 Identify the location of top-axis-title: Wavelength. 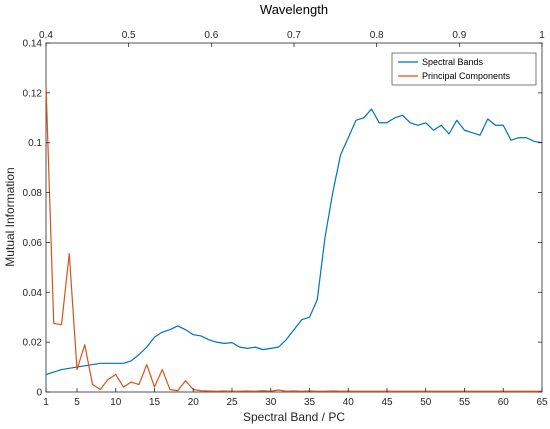
(294, 9).